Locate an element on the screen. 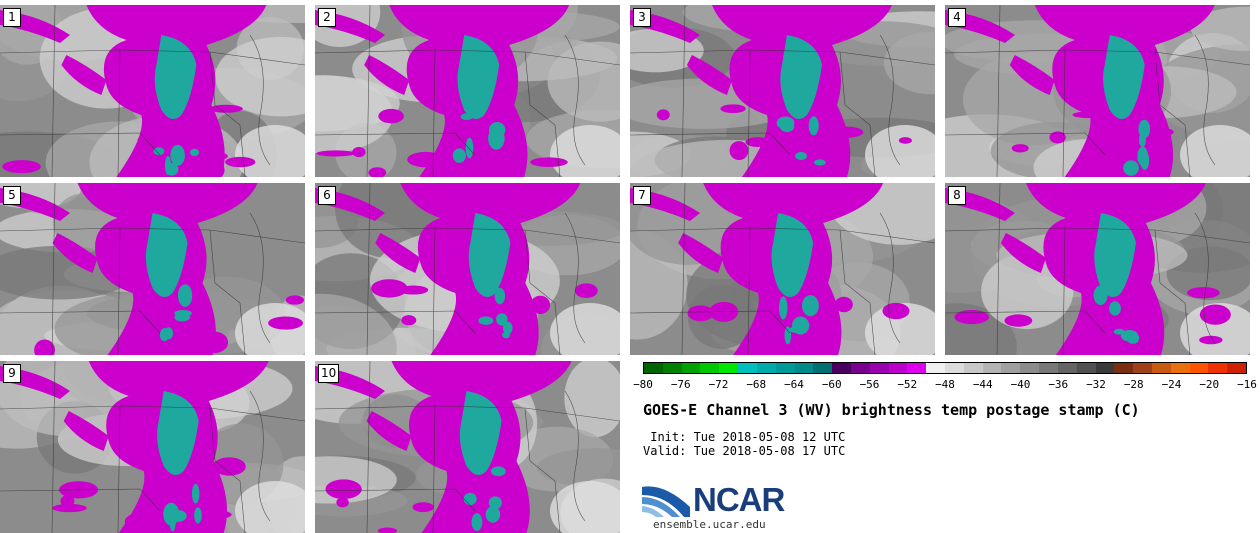 The width and height of the screenshot is (1260, 533). panel-number: 7 is located at coordinates (642, 195).